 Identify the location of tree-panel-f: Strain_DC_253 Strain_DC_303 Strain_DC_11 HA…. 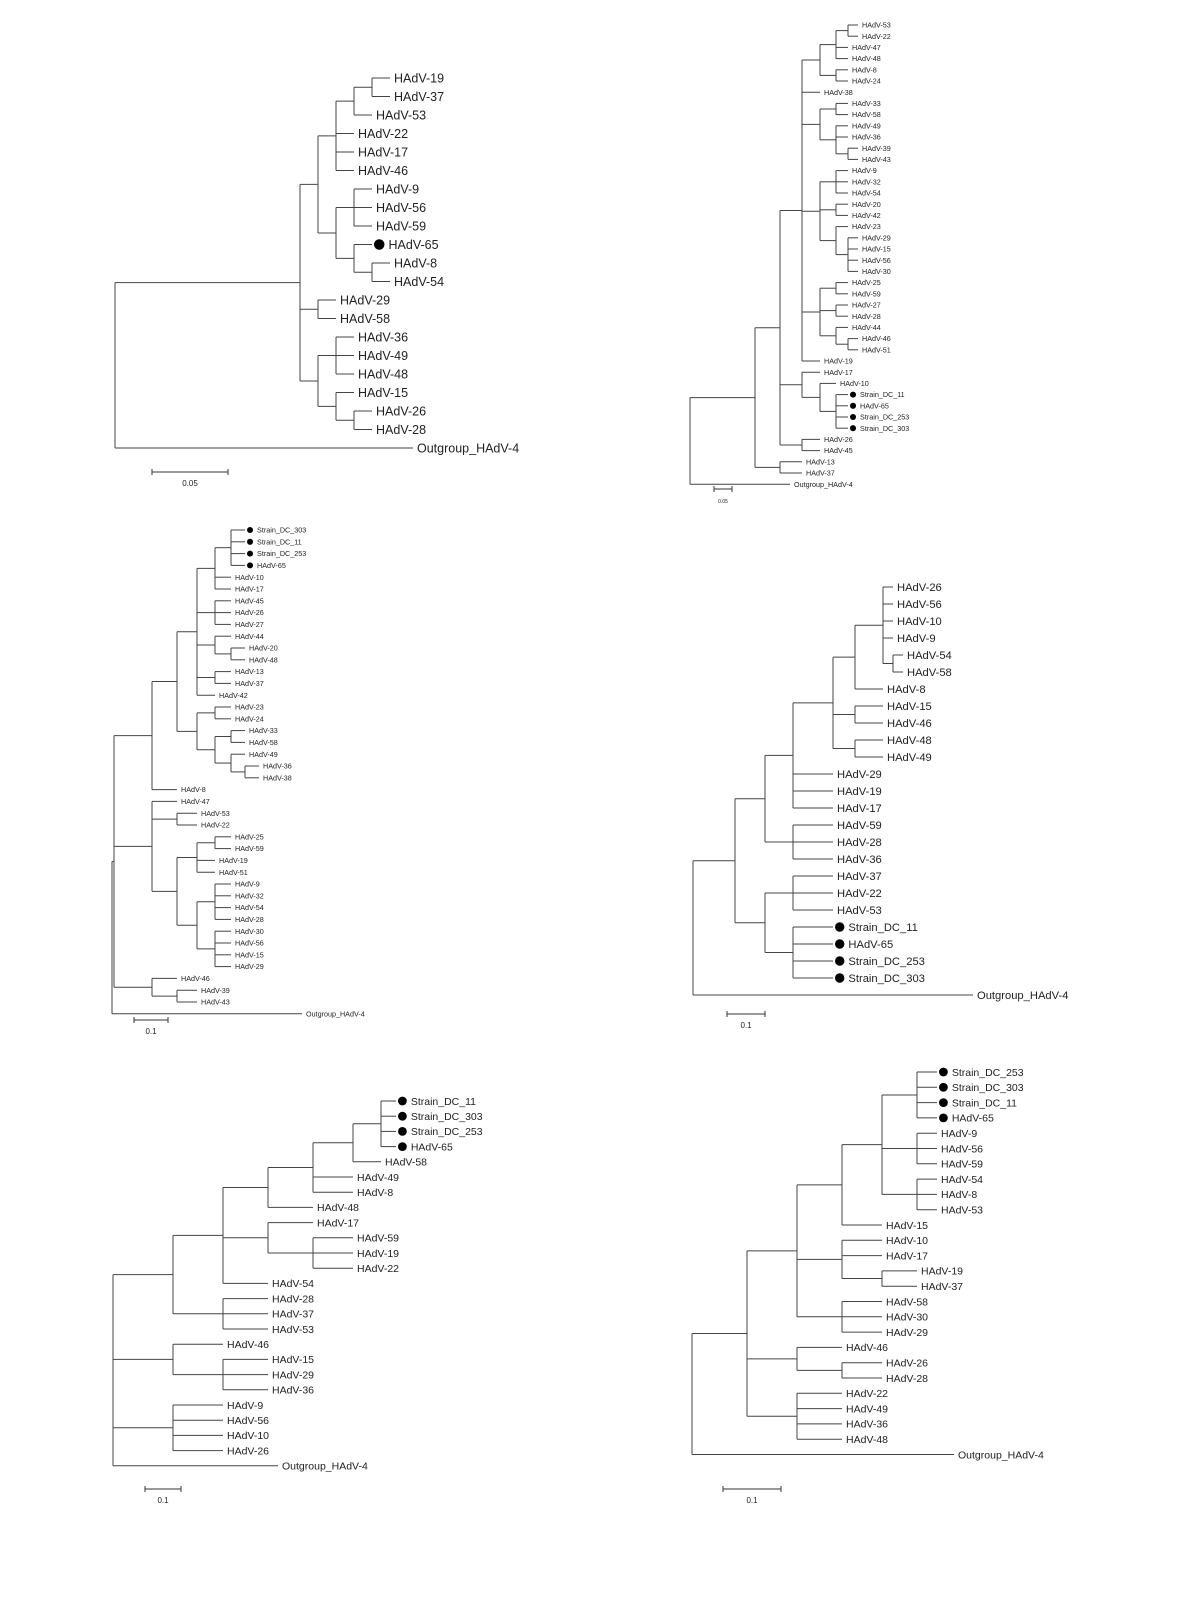
(867, 1286).